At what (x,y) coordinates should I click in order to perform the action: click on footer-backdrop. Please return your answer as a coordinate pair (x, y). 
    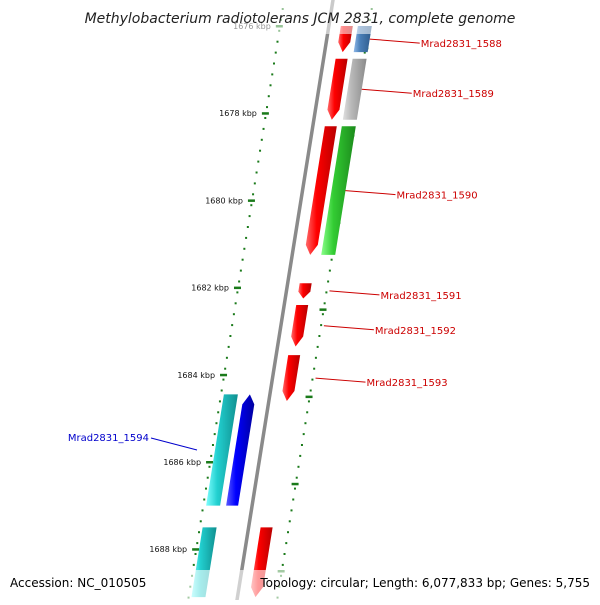
    Looking at the image, I should click on (300, 585).